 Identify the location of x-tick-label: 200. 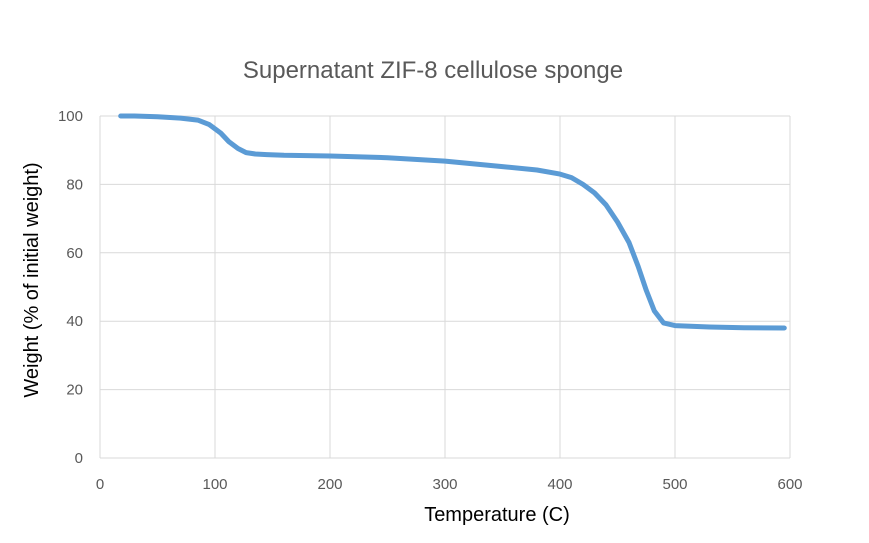
(329, 484).